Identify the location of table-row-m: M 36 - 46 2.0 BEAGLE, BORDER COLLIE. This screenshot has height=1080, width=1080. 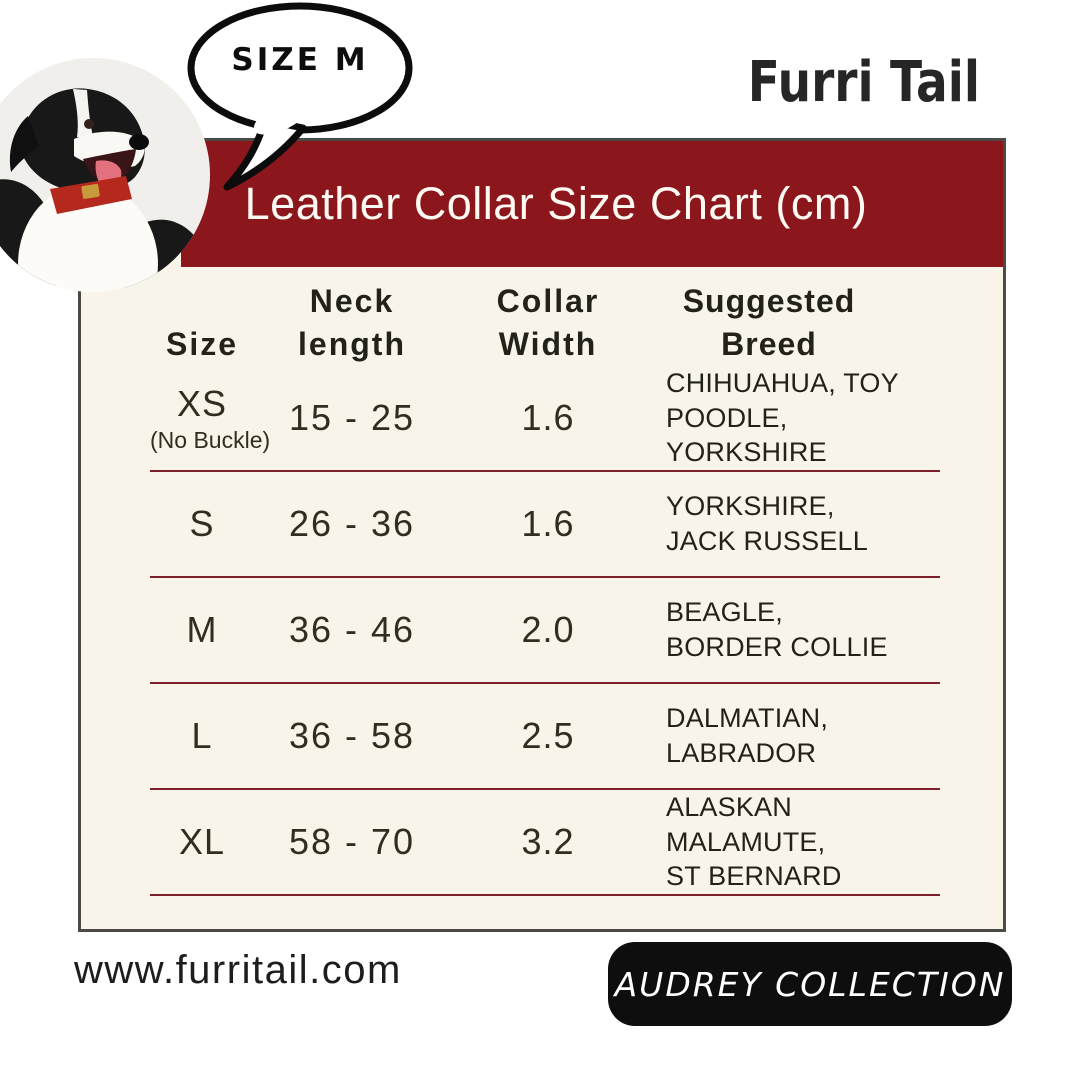
(545, 631).